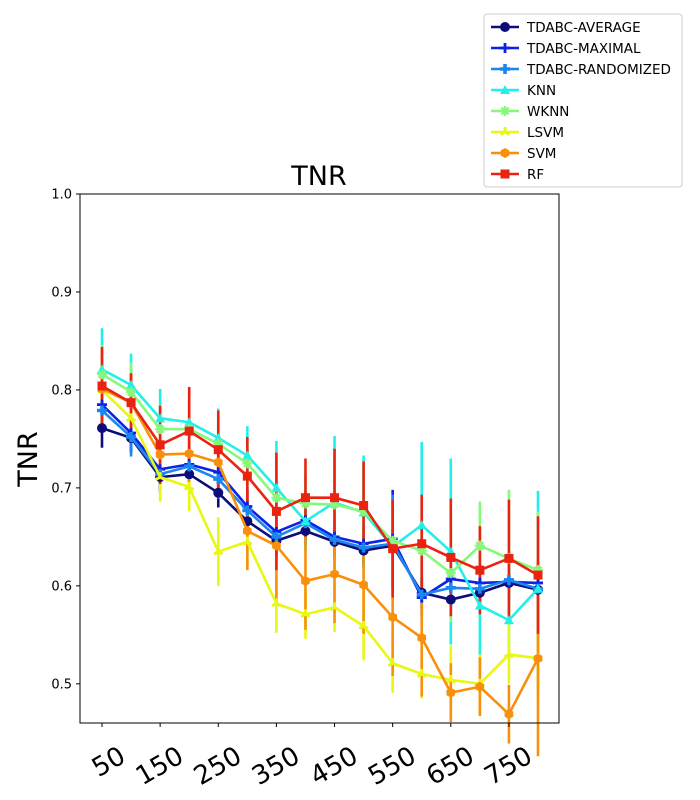  What do you see at coordinates (61, 390) in the screenshot?
I see `y-tick-label: 0.8` at bounding box center [61, 390].